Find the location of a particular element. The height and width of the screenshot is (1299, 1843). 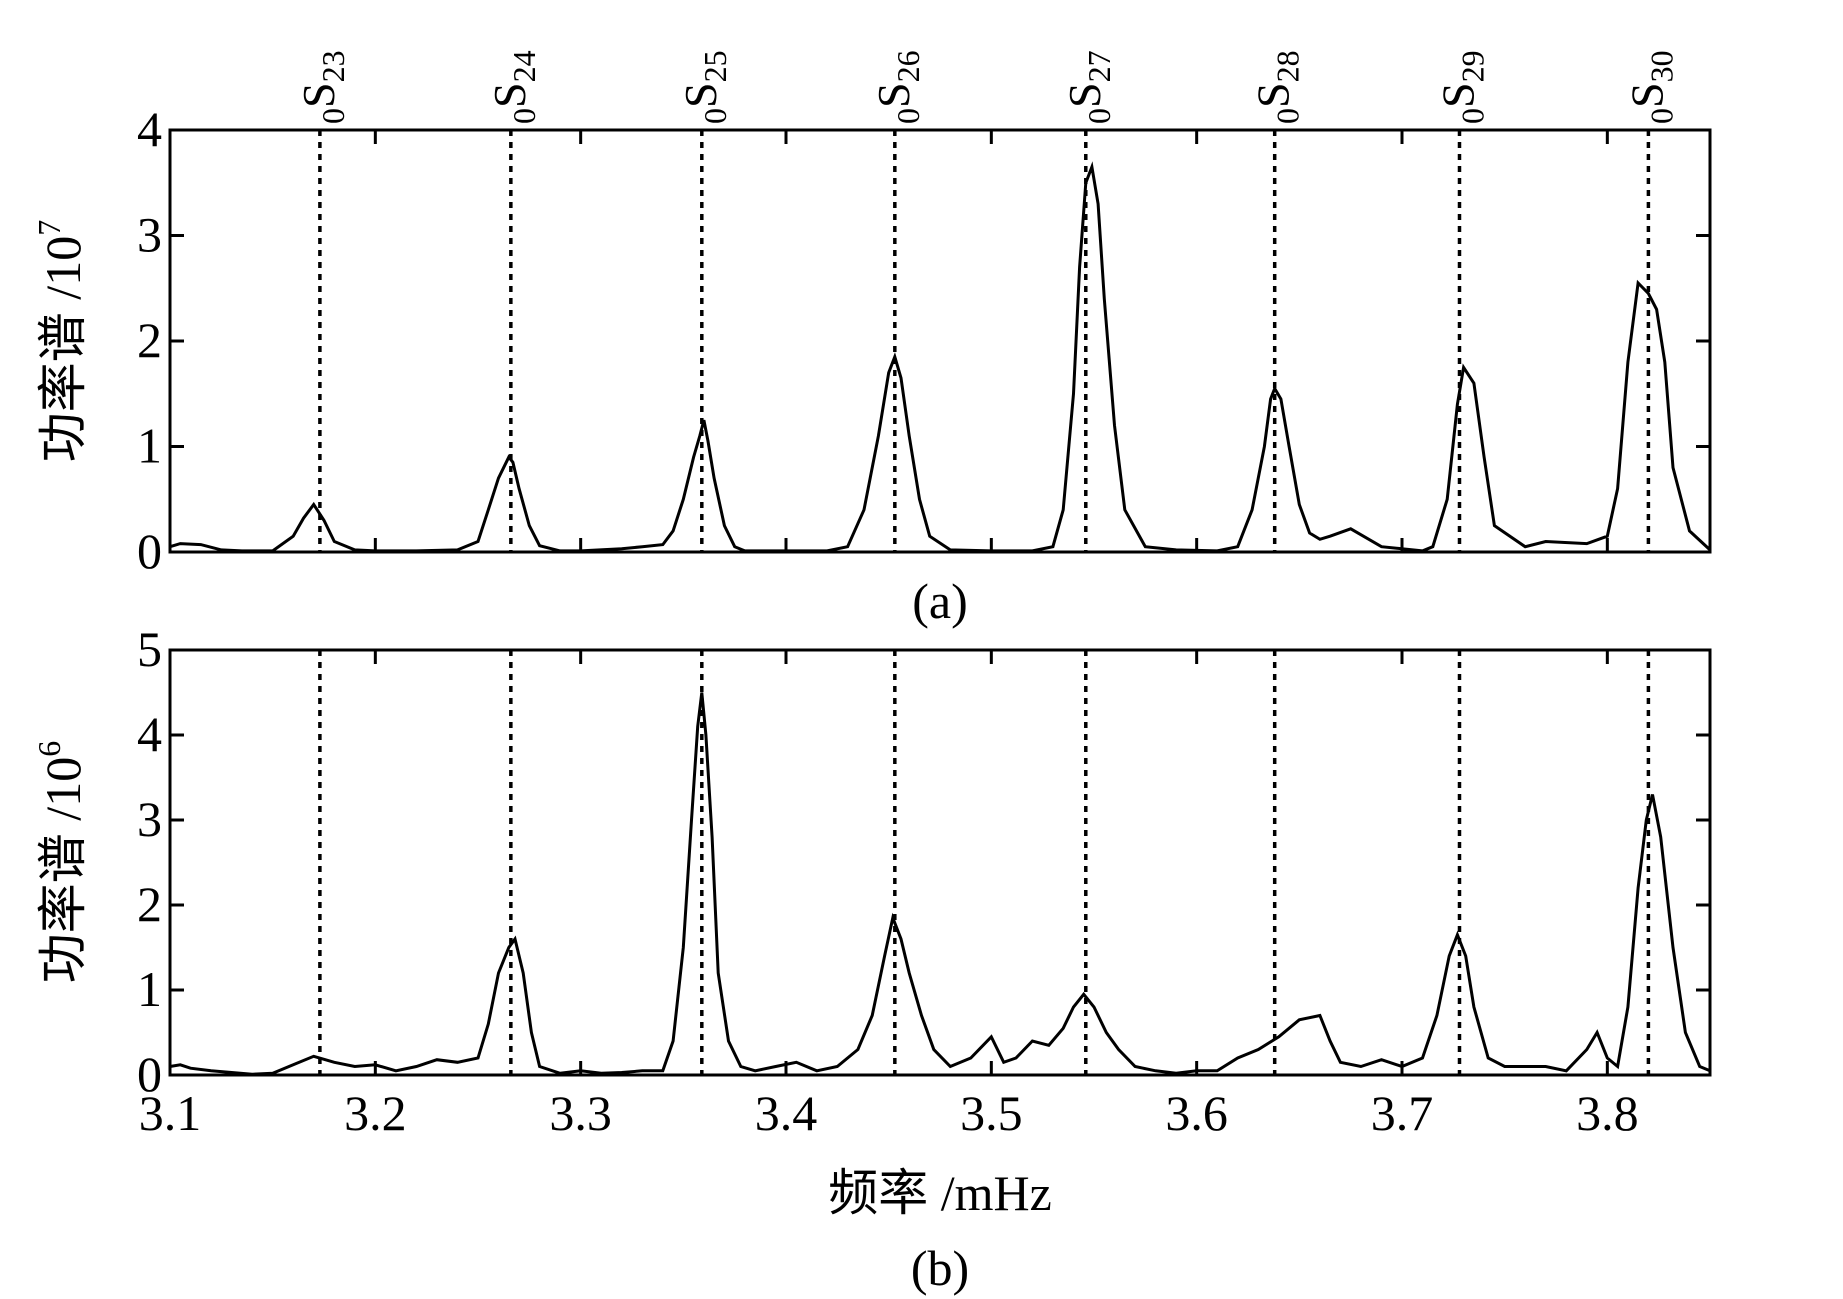

y-tick-label-a-1: 1 is located at coordinates (149, 446).